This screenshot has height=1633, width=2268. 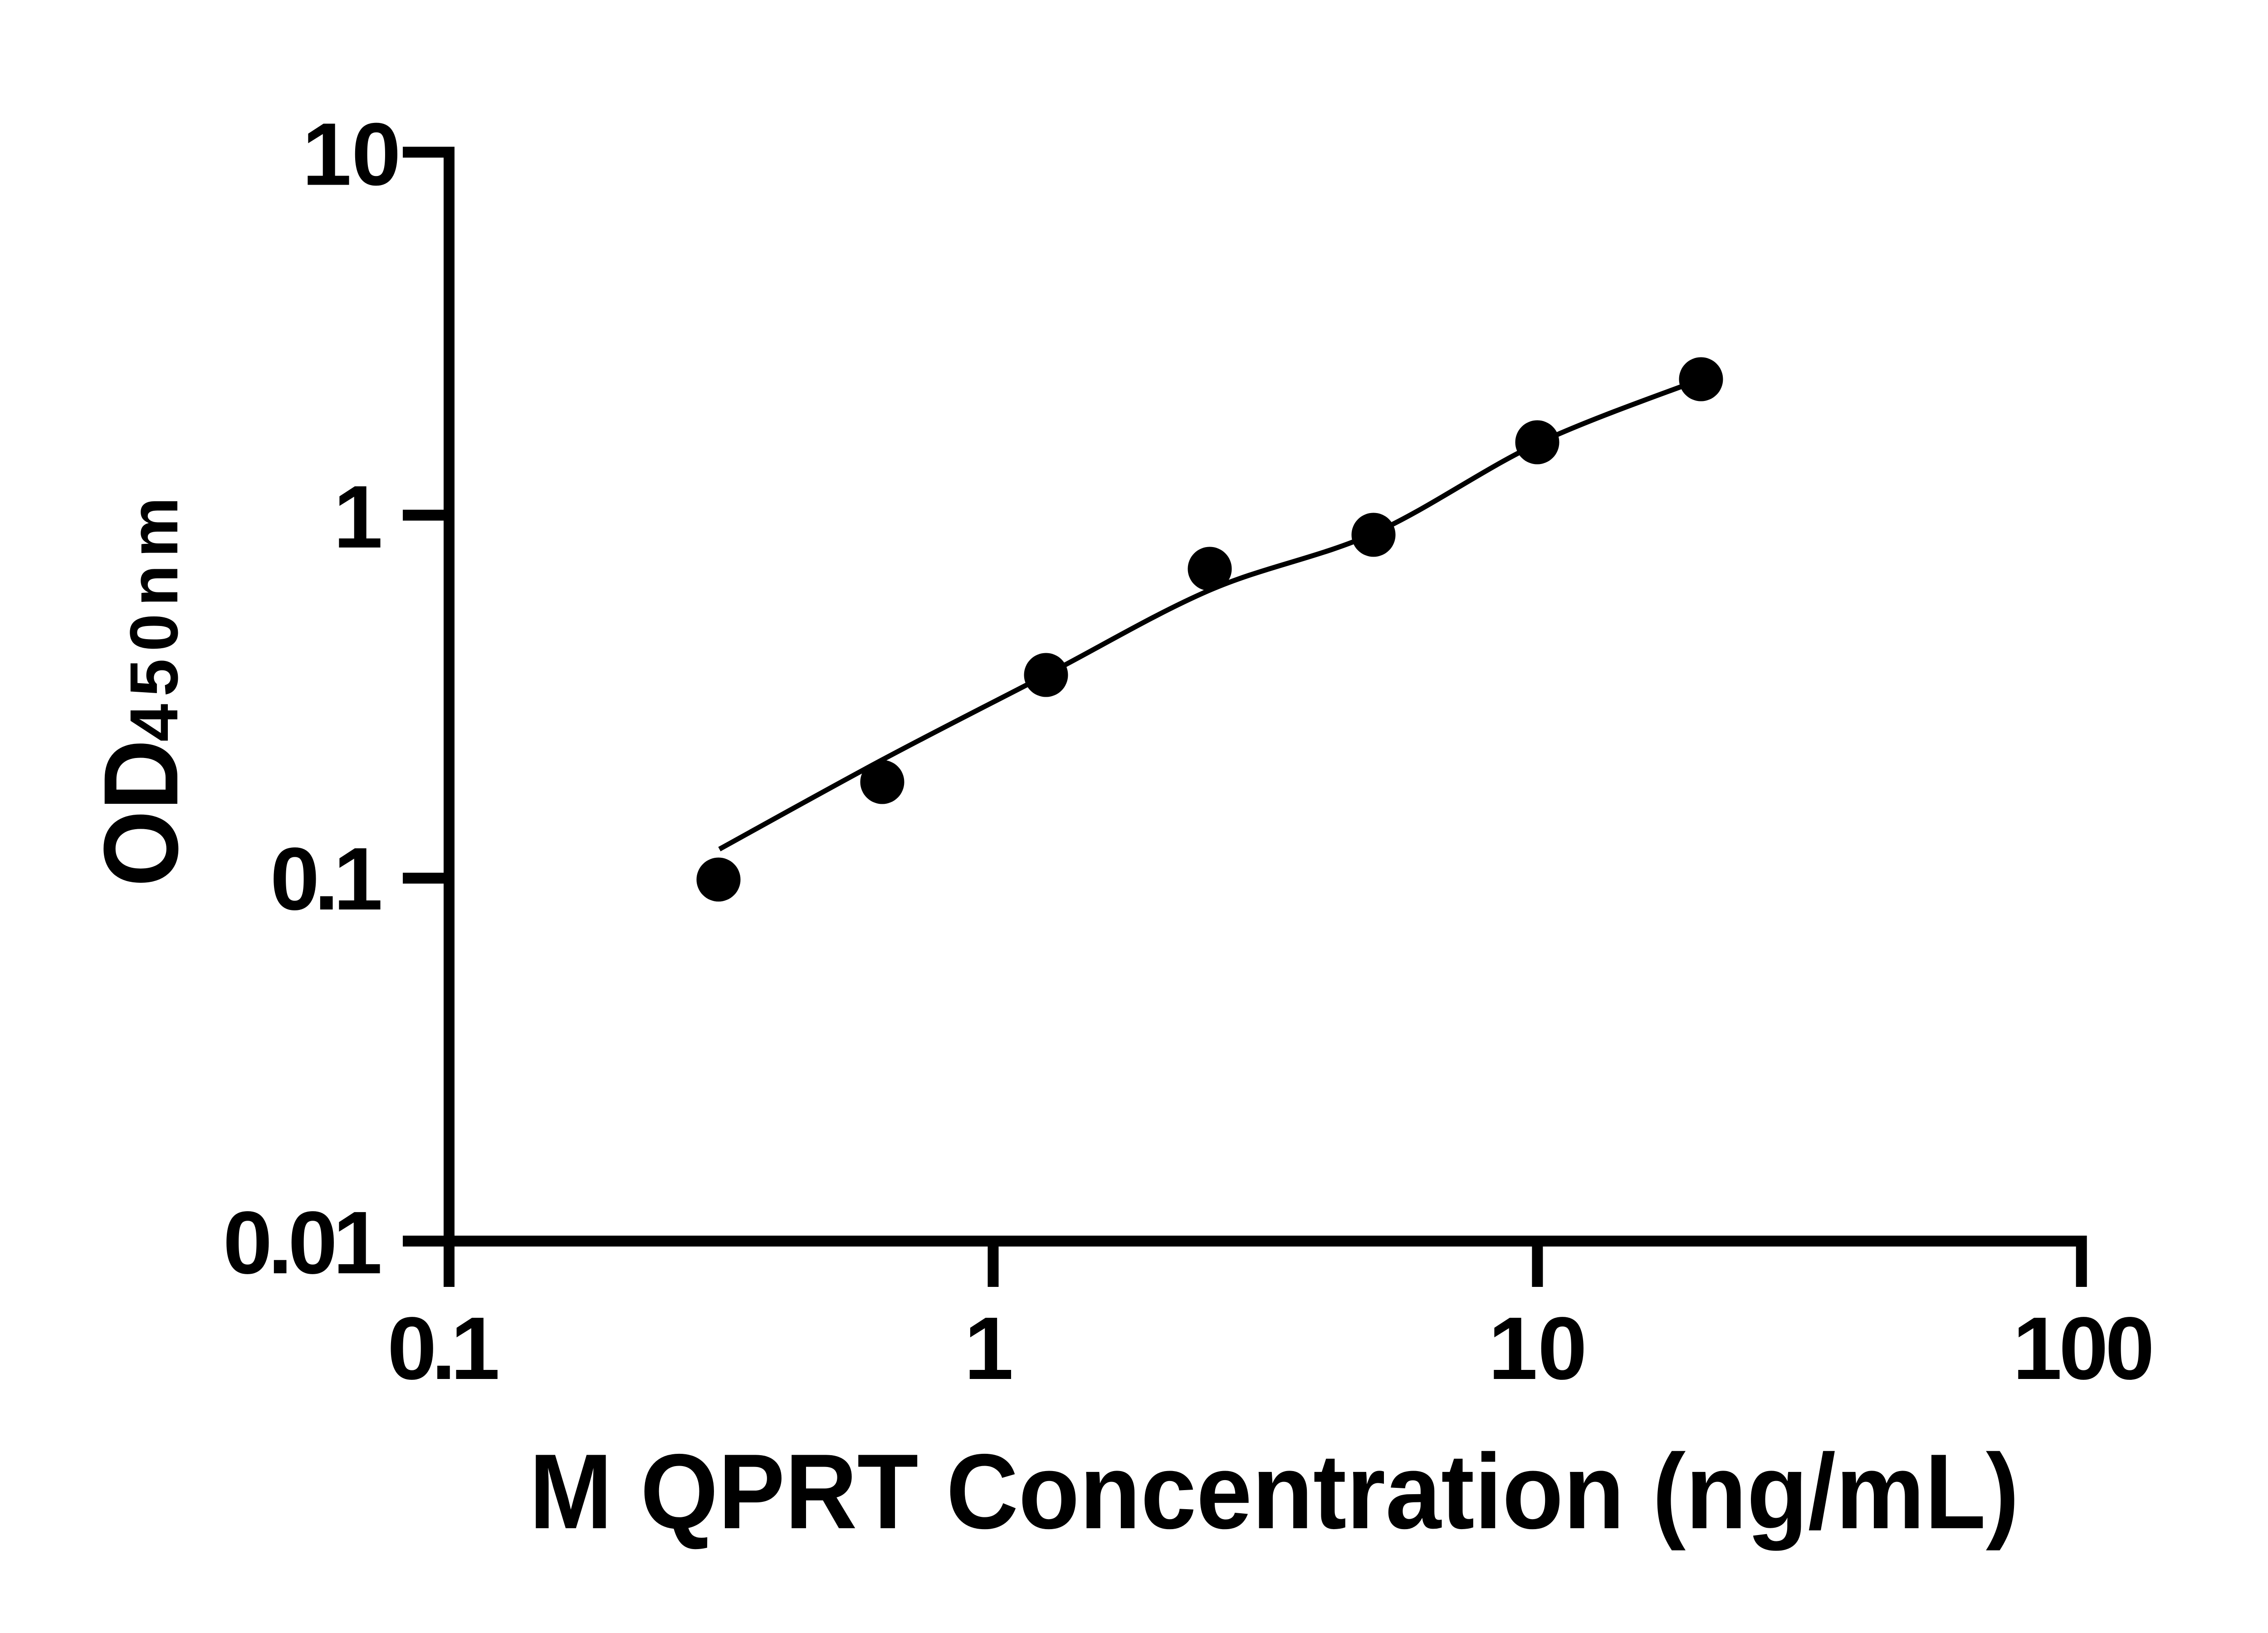 I want to click on svg-text: OD, so click(x=141, y=813).